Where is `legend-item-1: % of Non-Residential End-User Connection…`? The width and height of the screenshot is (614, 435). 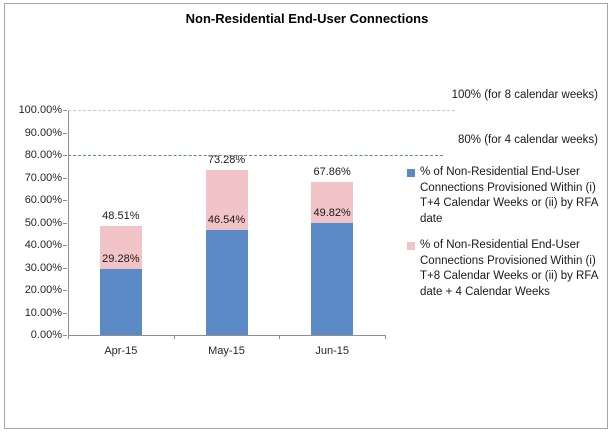 legend-item-1: % of Non-Residential End-User Connection… is located at coordinates (505, 196).